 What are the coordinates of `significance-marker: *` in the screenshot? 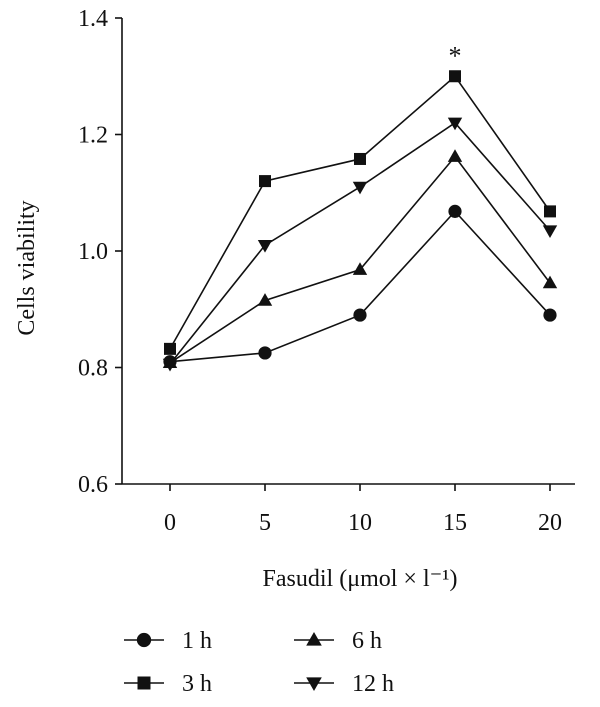 It's located at (455, 55).